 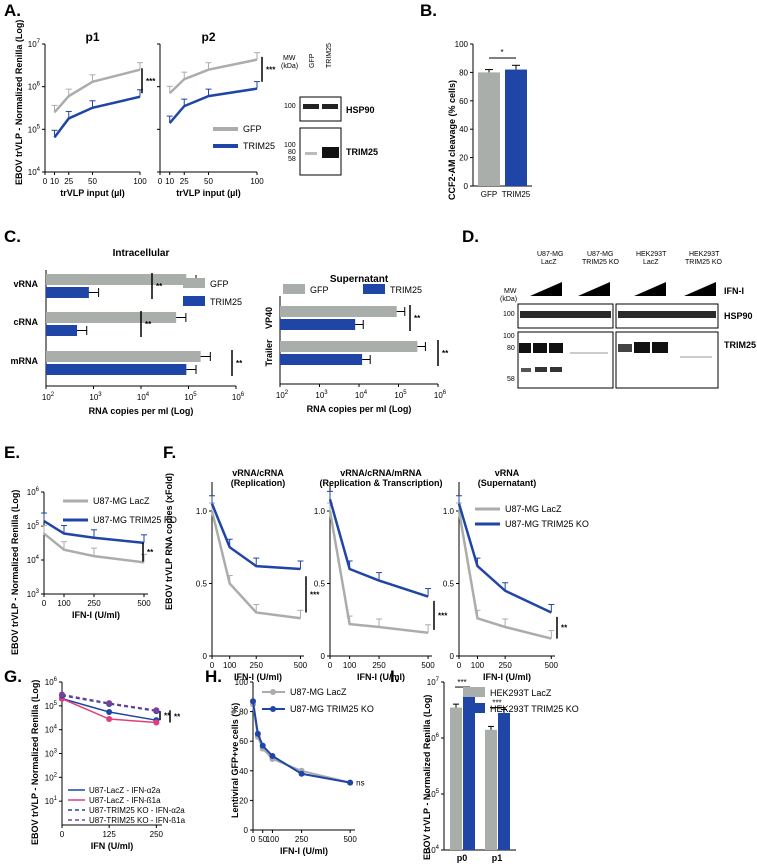 I want to click on E-xtick-label-3: 500, so click(x=144, y=603).